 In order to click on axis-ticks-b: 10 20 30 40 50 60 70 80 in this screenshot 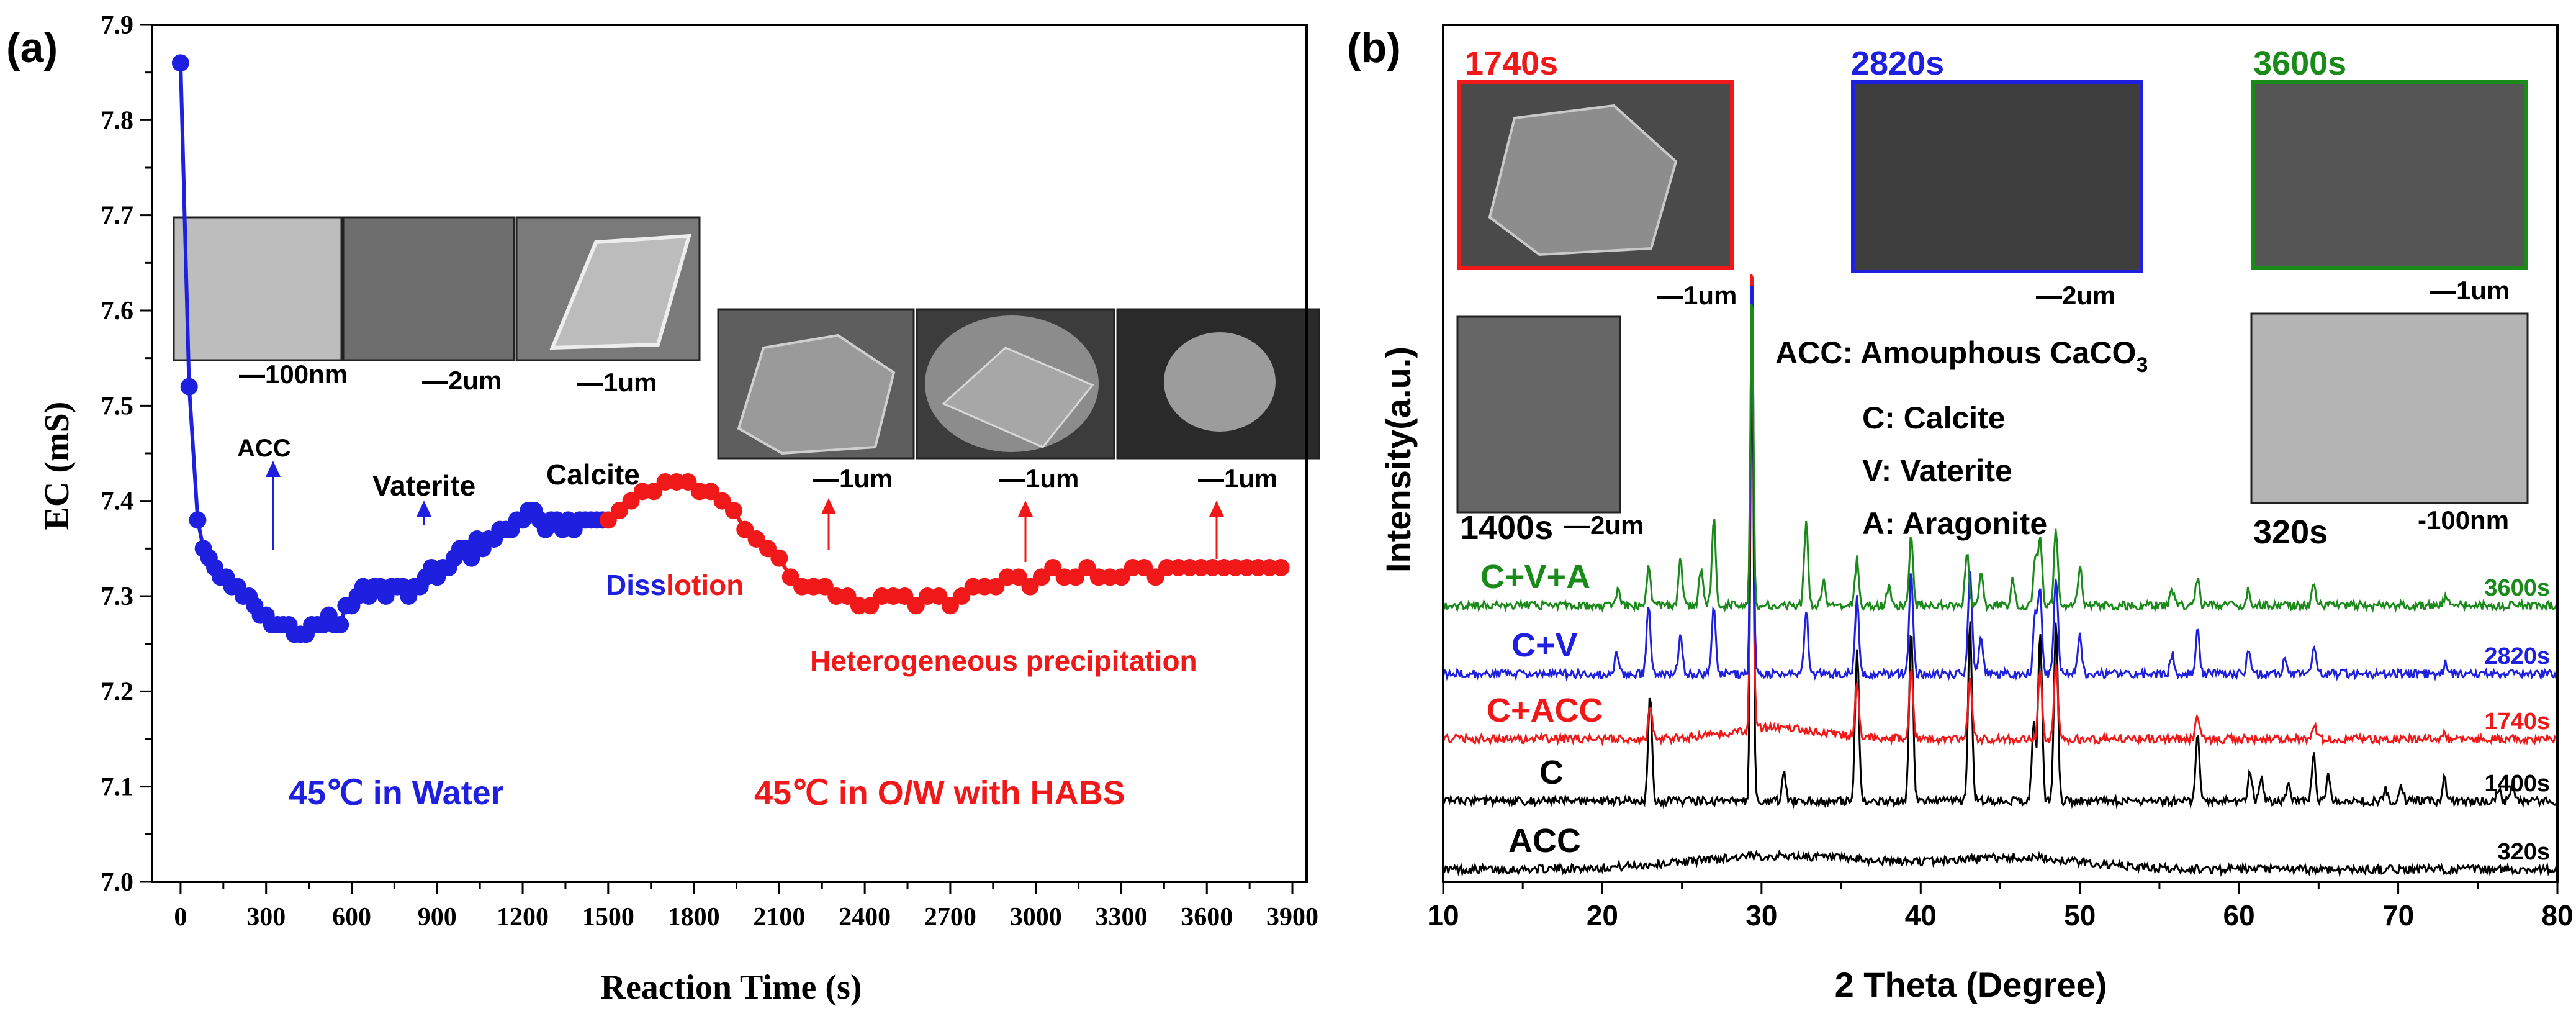, I will do `click(2000, 907)`.